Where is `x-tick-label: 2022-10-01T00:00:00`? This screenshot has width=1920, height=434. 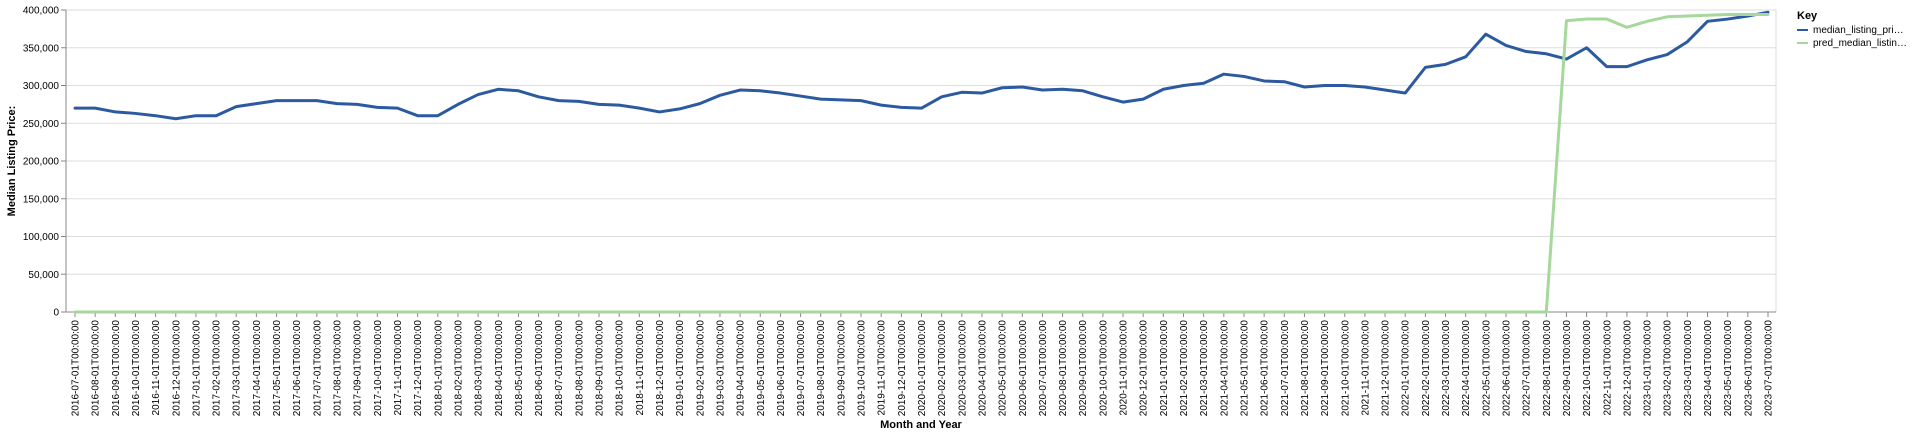
x-tick-label: 2022-10-01T00:00:00 is located at coordinates (1587, 368).